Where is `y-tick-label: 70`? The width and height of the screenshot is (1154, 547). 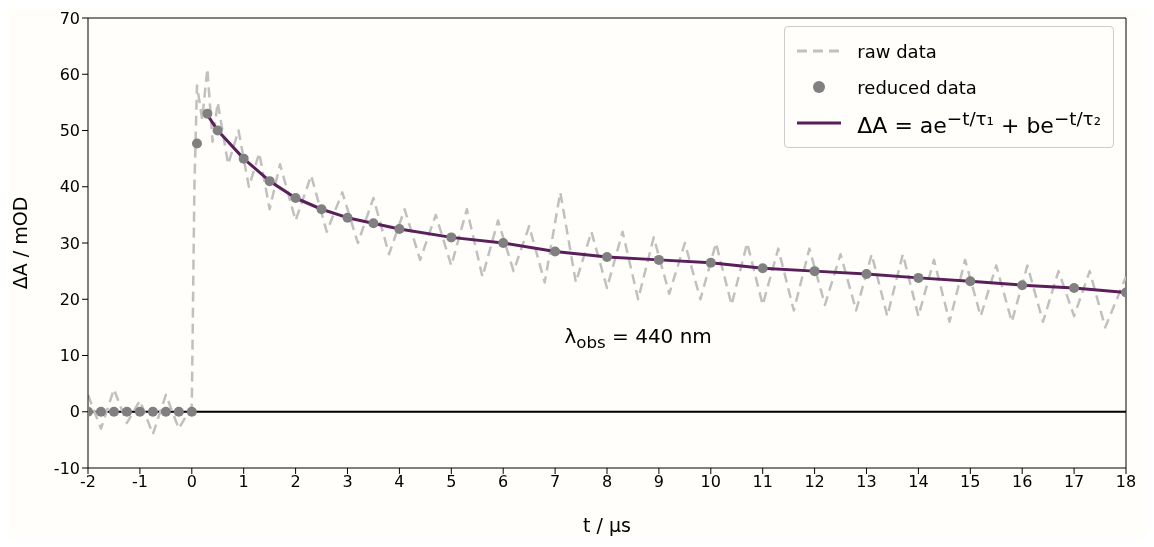 y-tick-label: 70 is located at coordinates (69, 18).